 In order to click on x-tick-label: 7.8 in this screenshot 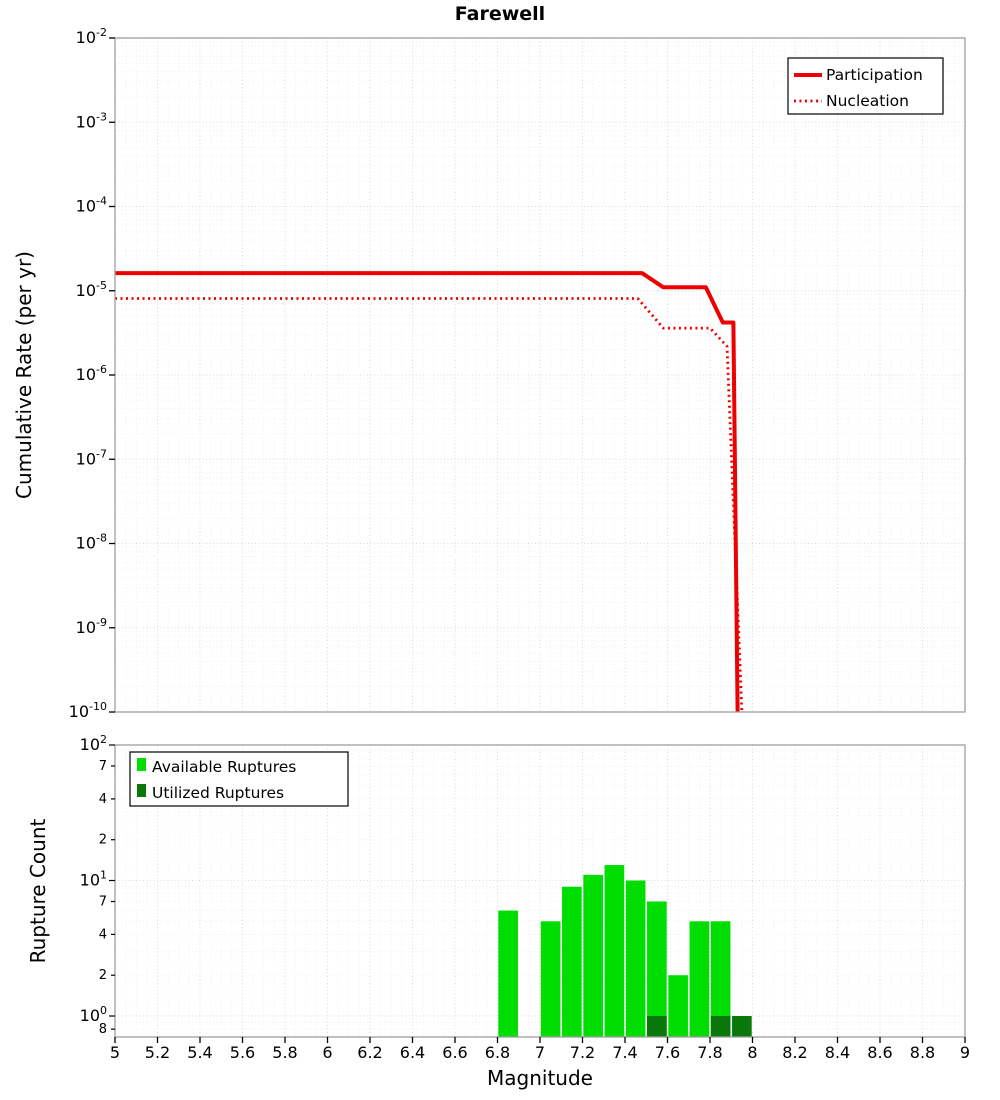, I will do `click(709, 1052)`.